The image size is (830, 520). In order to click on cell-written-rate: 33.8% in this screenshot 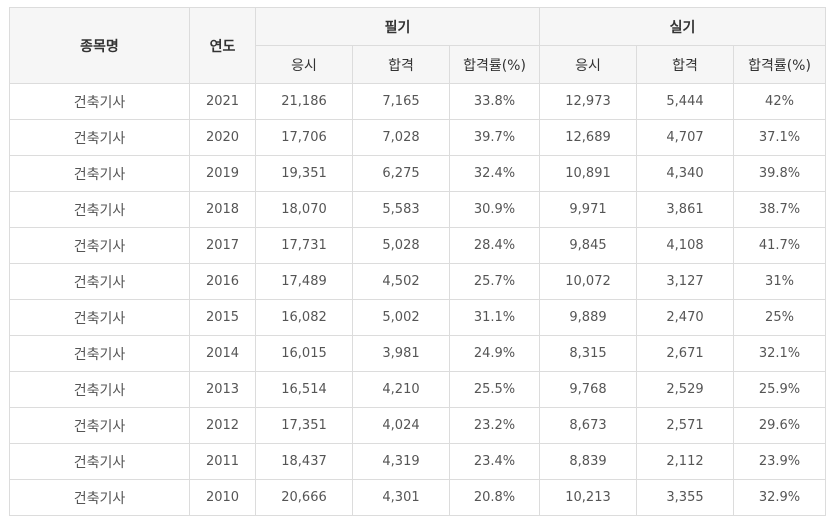, I will do `click(494, 101)`.